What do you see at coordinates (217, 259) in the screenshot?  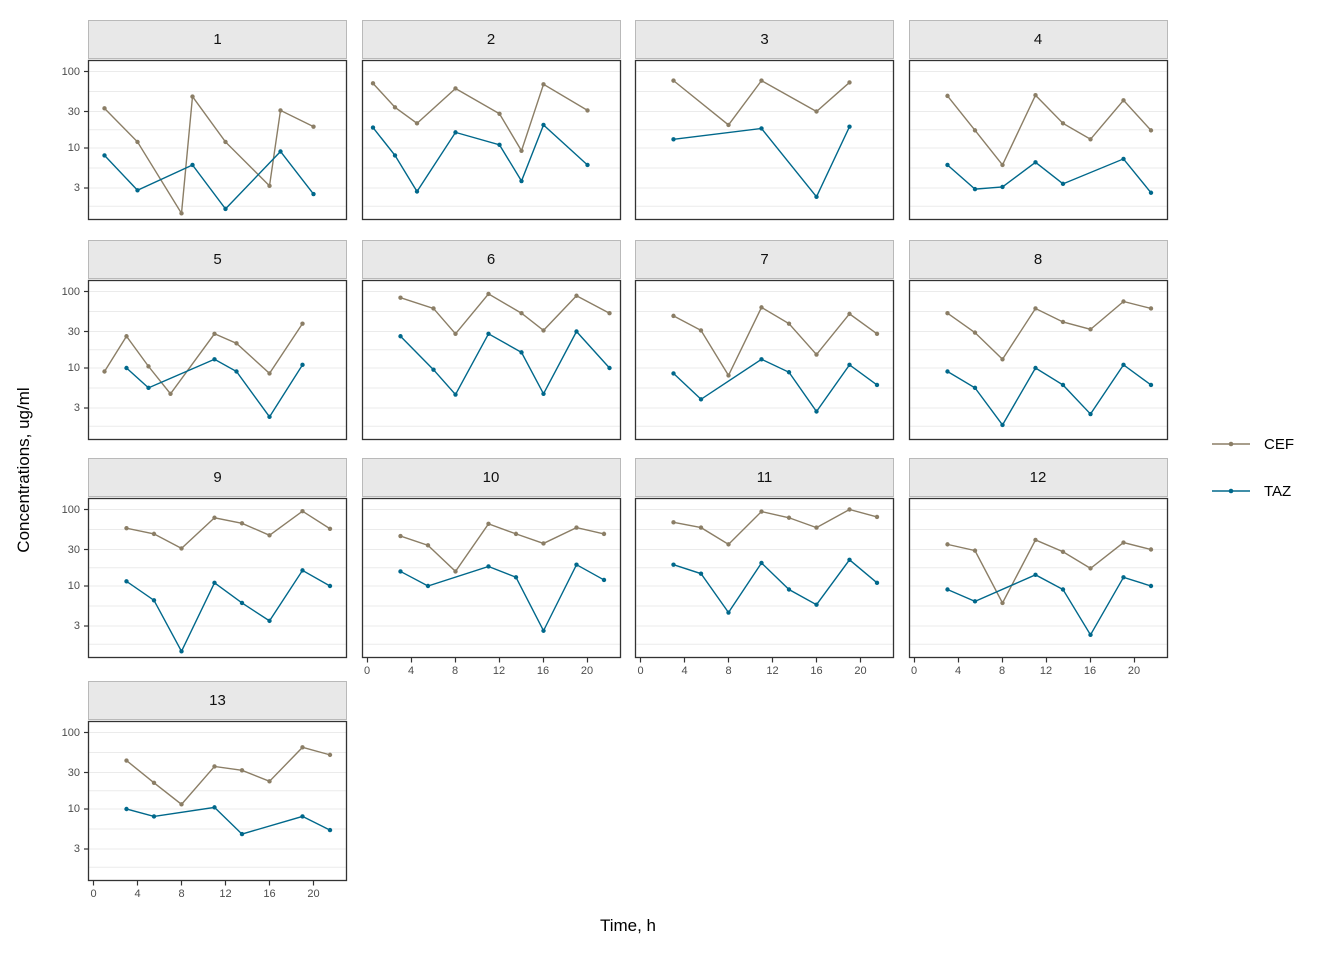 I see `facet-strip-label: 5` at bounding box center [217, 259].